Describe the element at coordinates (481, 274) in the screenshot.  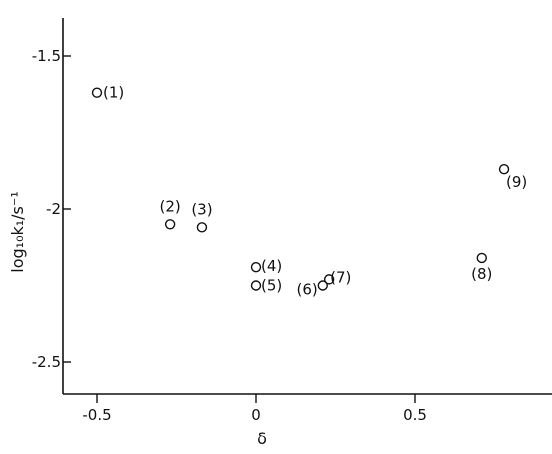
I see `data-point-label: (8)` at that location.